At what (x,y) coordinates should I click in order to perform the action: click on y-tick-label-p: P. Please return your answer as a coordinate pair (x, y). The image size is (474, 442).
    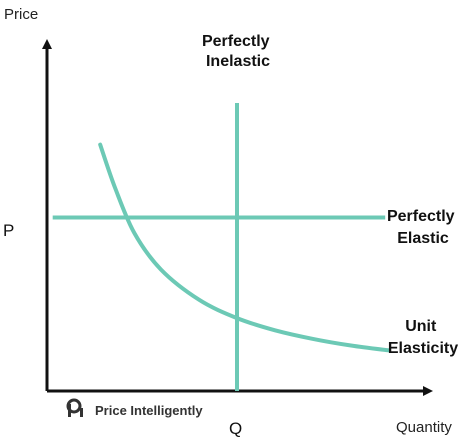
    Looking at the image, I should click on (8, 230).